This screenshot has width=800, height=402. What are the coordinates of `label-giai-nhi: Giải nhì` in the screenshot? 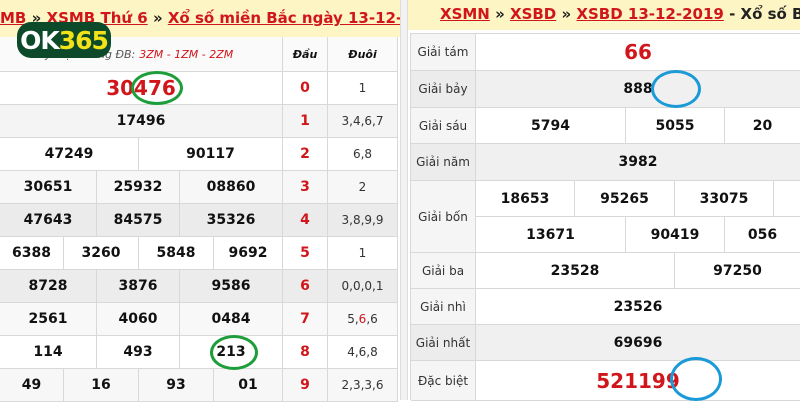 It's located at (443, 307).